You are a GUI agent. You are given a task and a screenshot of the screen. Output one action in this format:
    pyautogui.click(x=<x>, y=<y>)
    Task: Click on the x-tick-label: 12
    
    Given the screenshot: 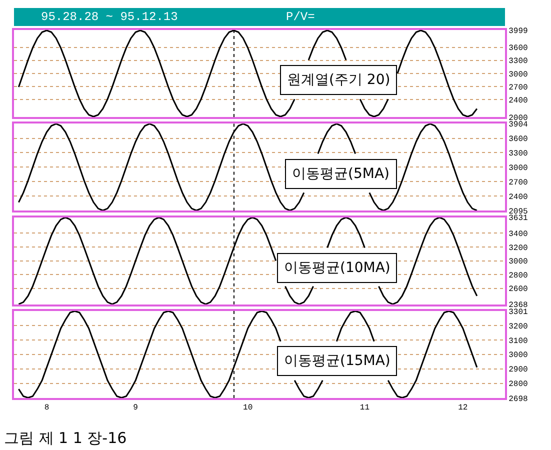 What is the action you would take?
    pyautogui.click(x=463, y=408)
    